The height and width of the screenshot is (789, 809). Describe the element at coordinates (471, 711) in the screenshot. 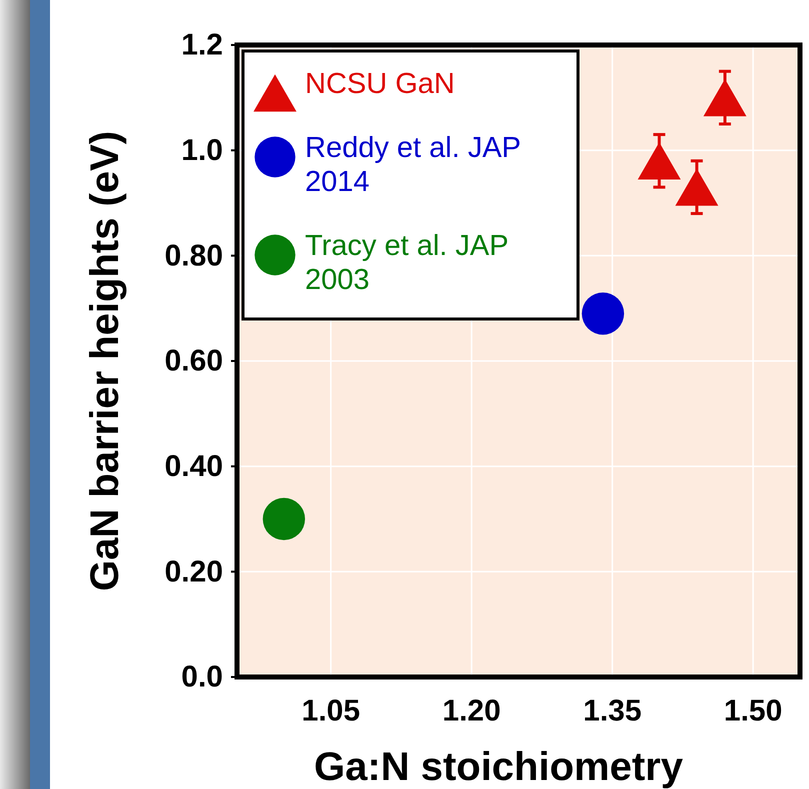

I see `x-tick-label: 1.20` at that location.